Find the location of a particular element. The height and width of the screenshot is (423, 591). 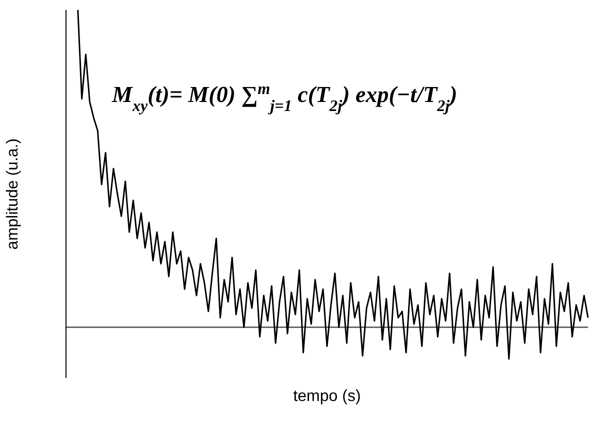

y-axis-title: amplitude (u.a.) is located at coordinates (13, 194).